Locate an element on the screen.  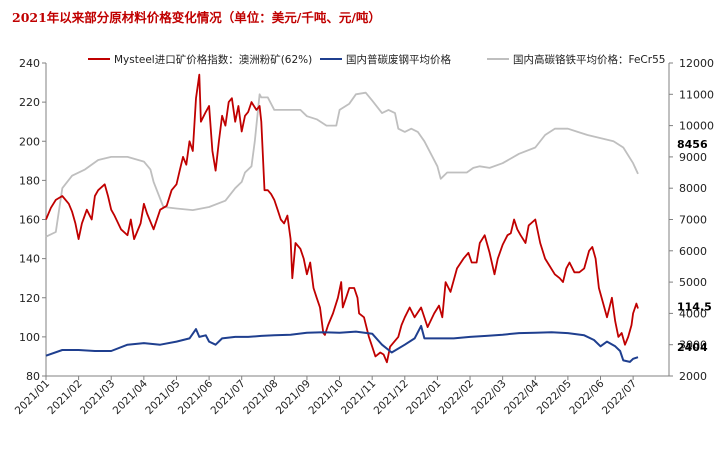
end-label-2: 8456 is located at coordinates (692, 144).